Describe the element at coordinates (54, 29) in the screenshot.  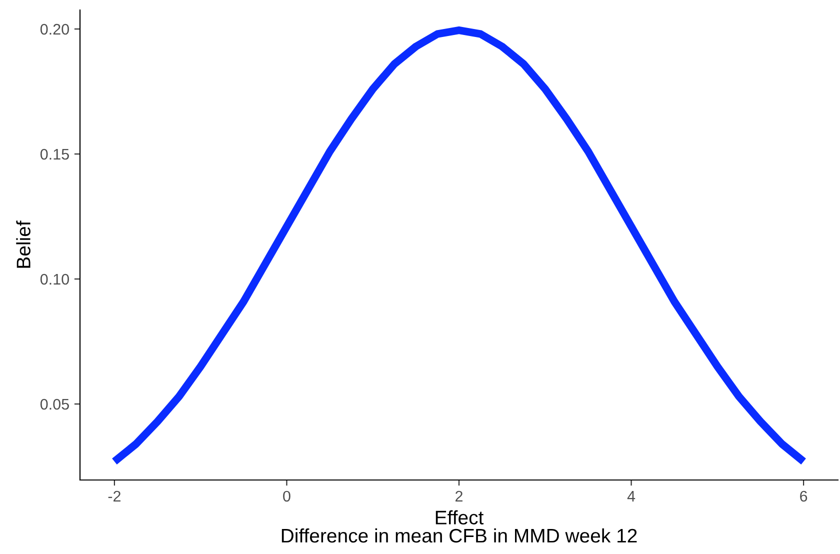
I see `y-tick-label: 0.20` at that location.